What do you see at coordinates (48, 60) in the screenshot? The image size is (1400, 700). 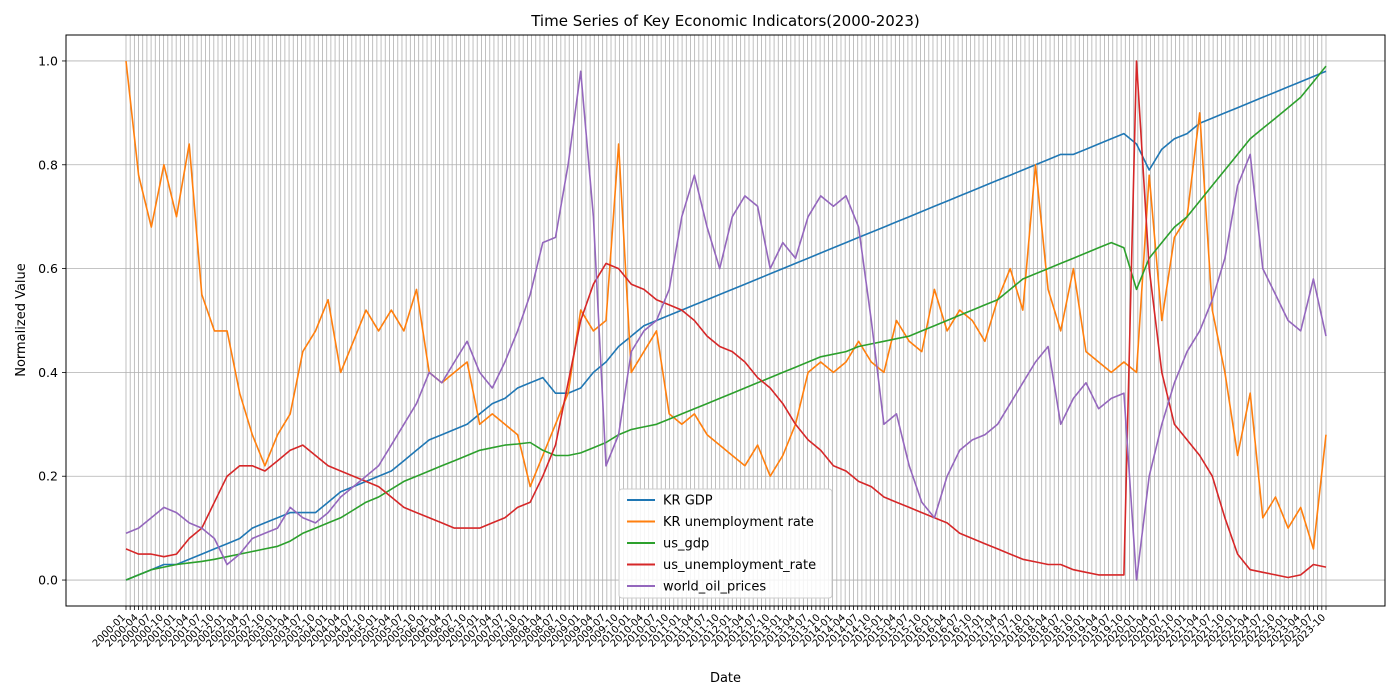 I see `y-tick-label: 1.0` at bounding box center [48, 60].